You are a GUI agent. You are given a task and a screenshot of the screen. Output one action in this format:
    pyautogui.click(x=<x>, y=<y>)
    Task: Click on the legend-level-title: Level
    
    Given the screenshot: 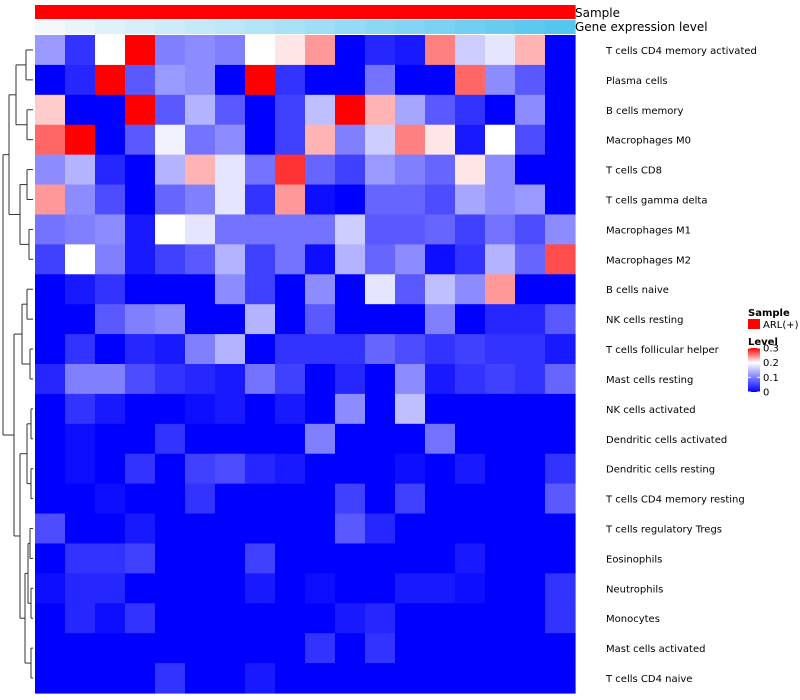 What is the action you would take?
    pyautogui.click(x=763, y=342)
    